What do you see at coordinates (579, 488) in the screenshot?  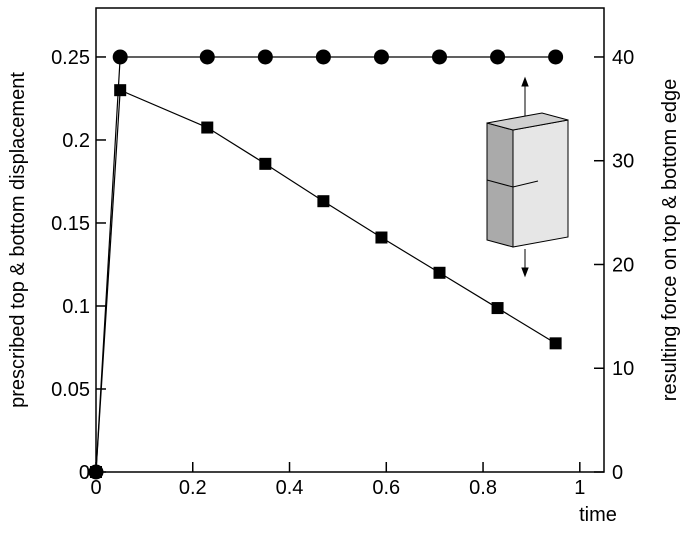 I see `x-tick-label: 1` at bounding box center [579, 488].